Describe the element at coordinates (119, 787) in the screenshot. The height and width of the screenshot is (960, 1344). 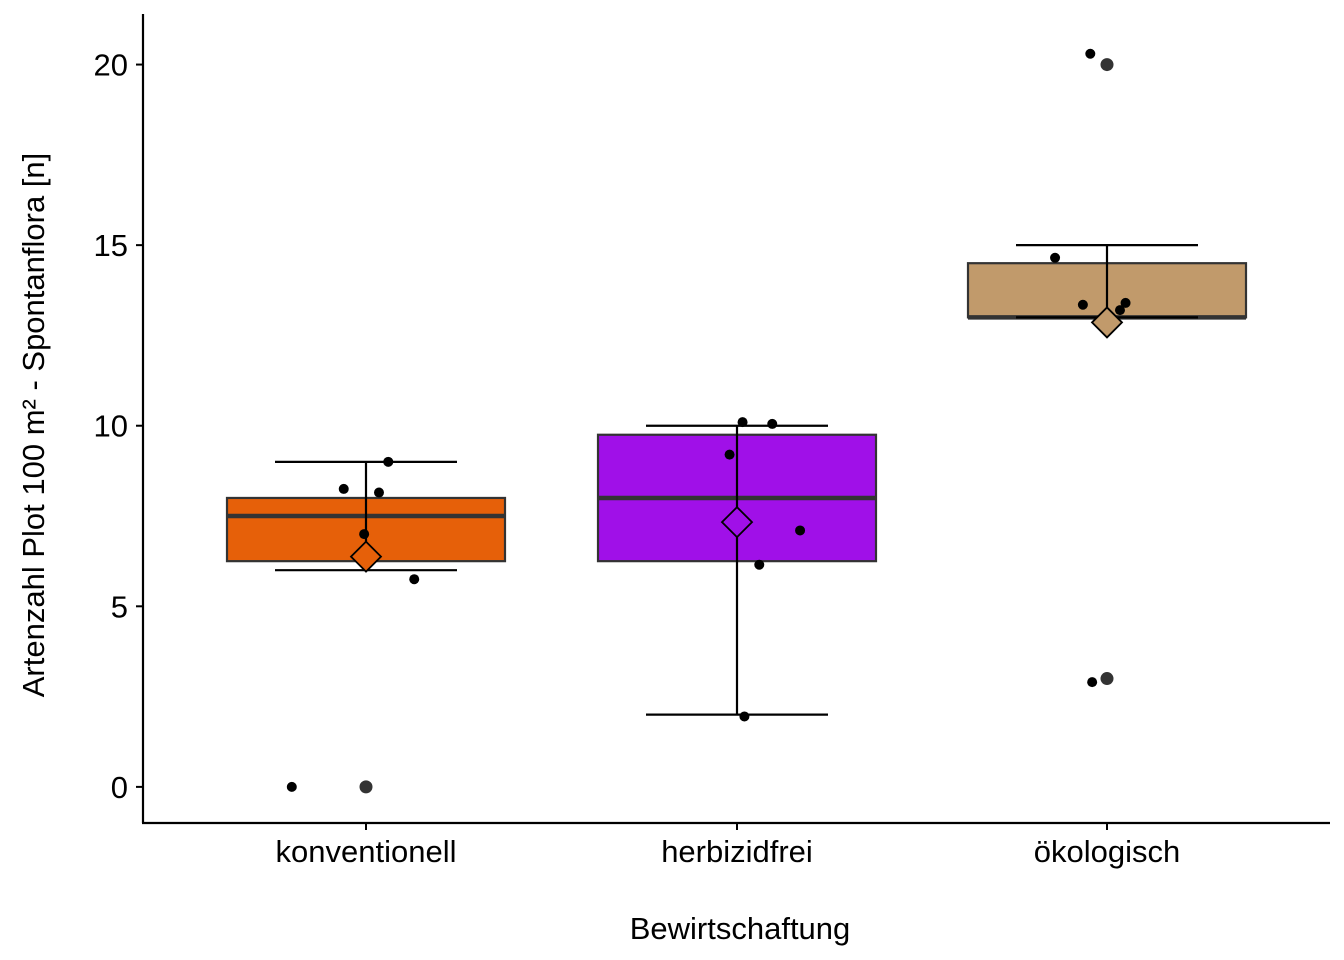
I see `y-tick-label: 0` at that location.